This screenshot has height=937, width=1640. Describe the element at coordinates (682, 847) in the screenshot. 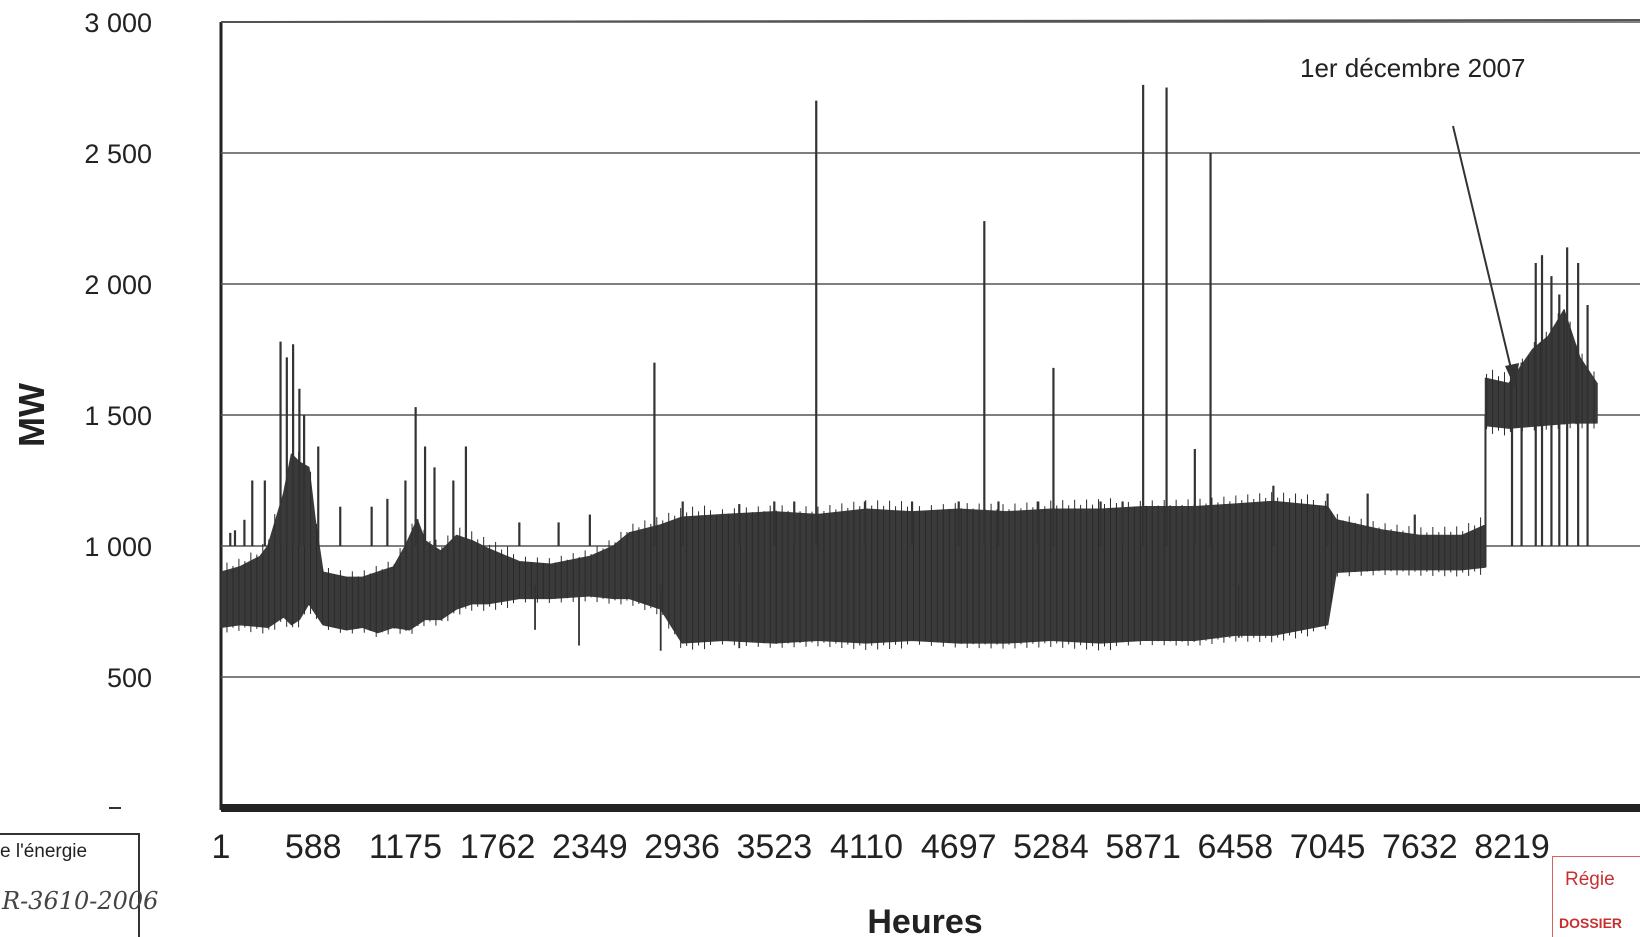

I see `x-tick-label: 2936` at that location.